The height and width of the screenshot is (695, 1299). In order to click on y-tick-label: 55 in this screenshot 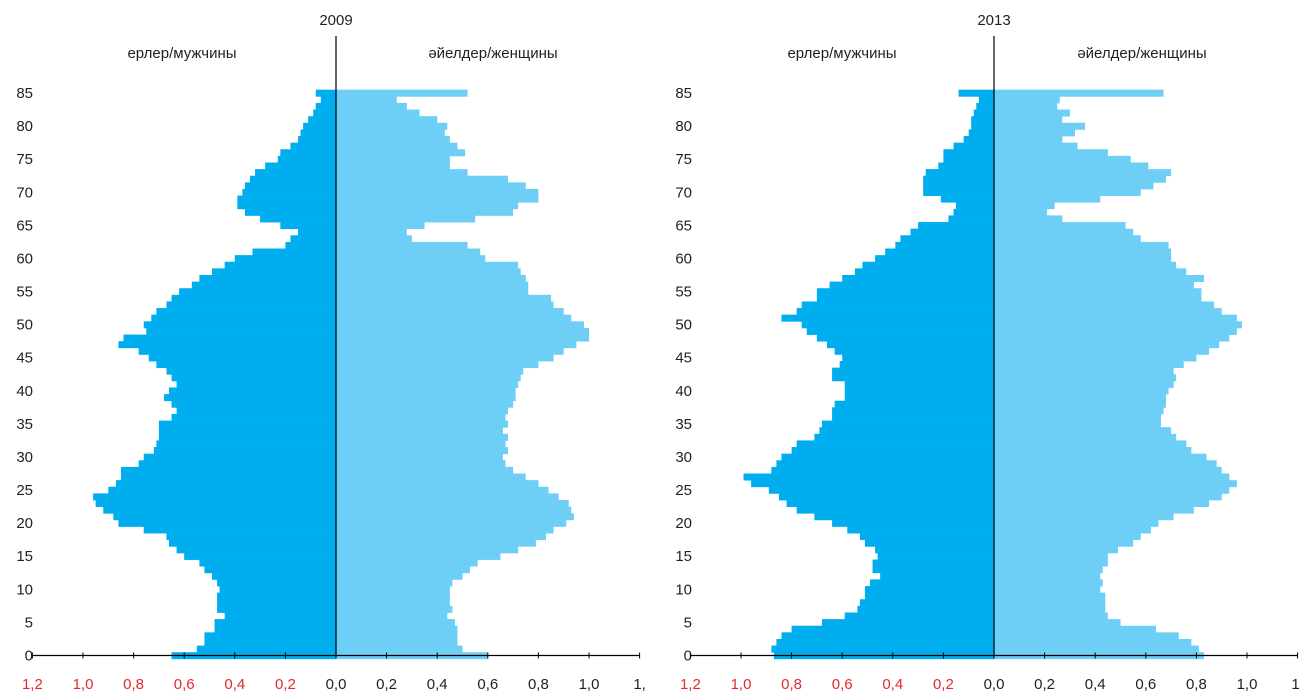, I will do `click(24, 292)`.